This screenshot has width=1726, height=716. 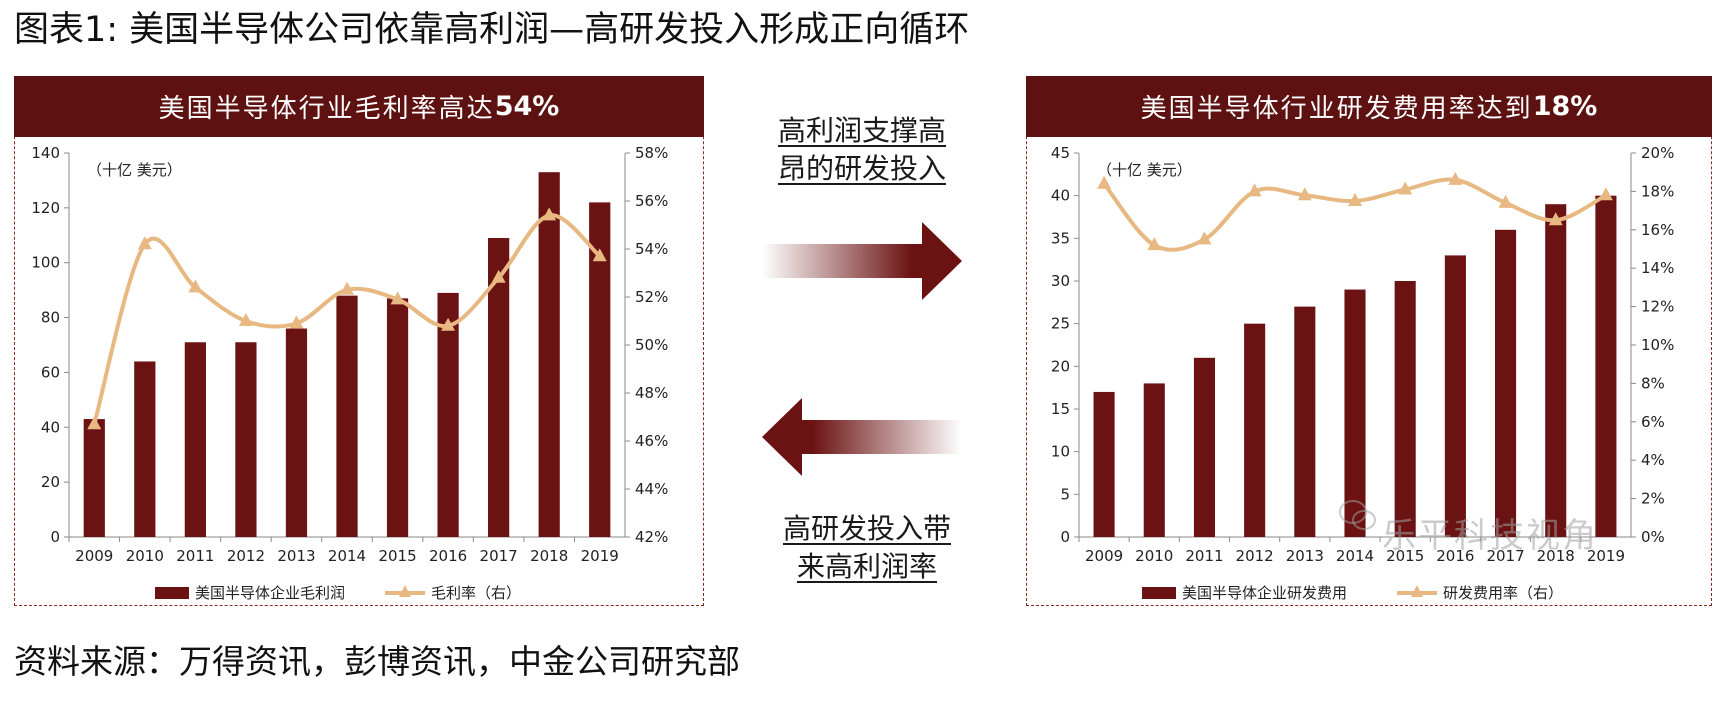 What do you see at coordinates (1505, 556) in the screenshot?
I see `x-tick-label: 2017` at bounding box center [1505, 556].